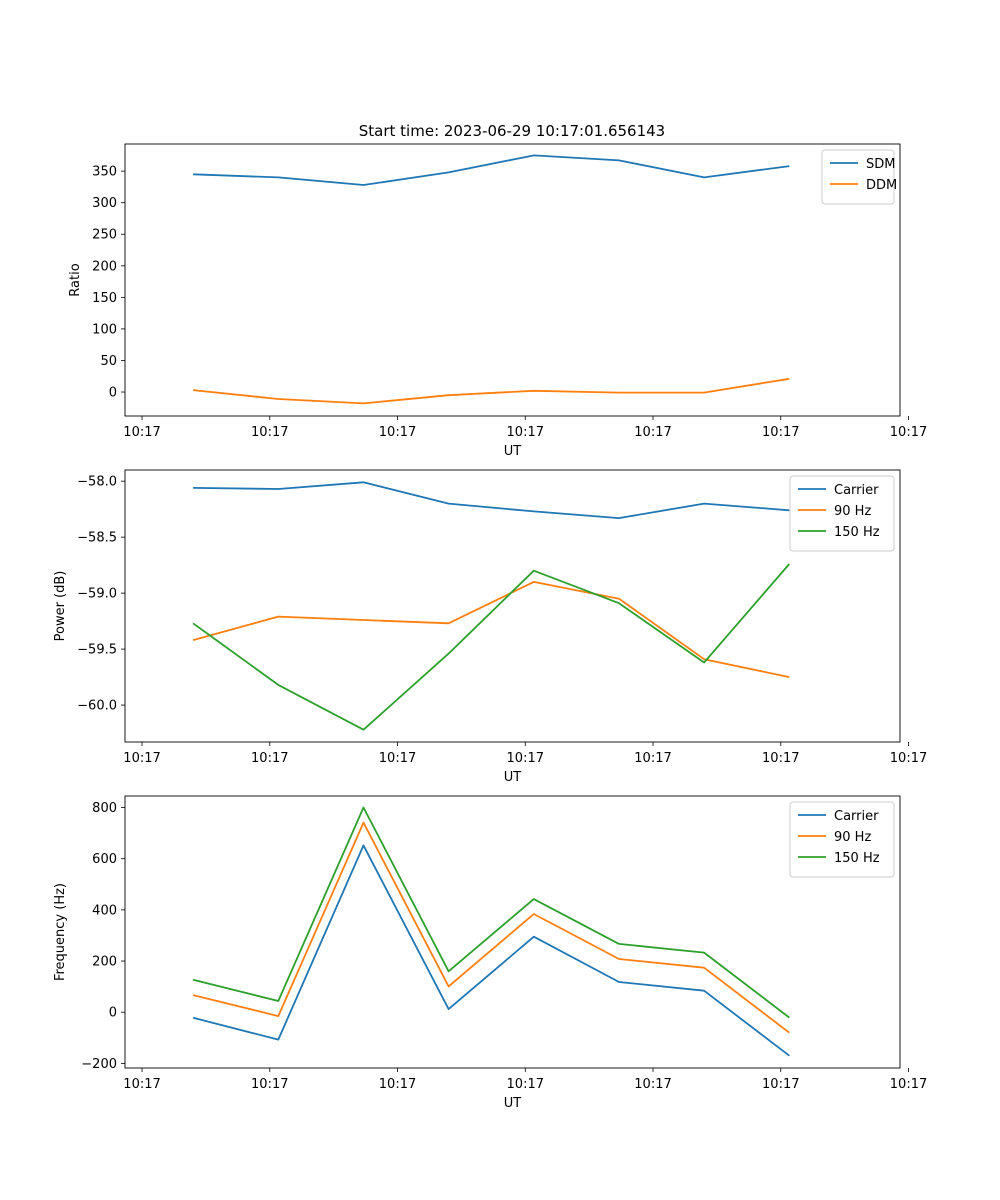  Describe the element at coordinates (104, 329) in the screenshot. I see `y-tick-label: 100` at that location.